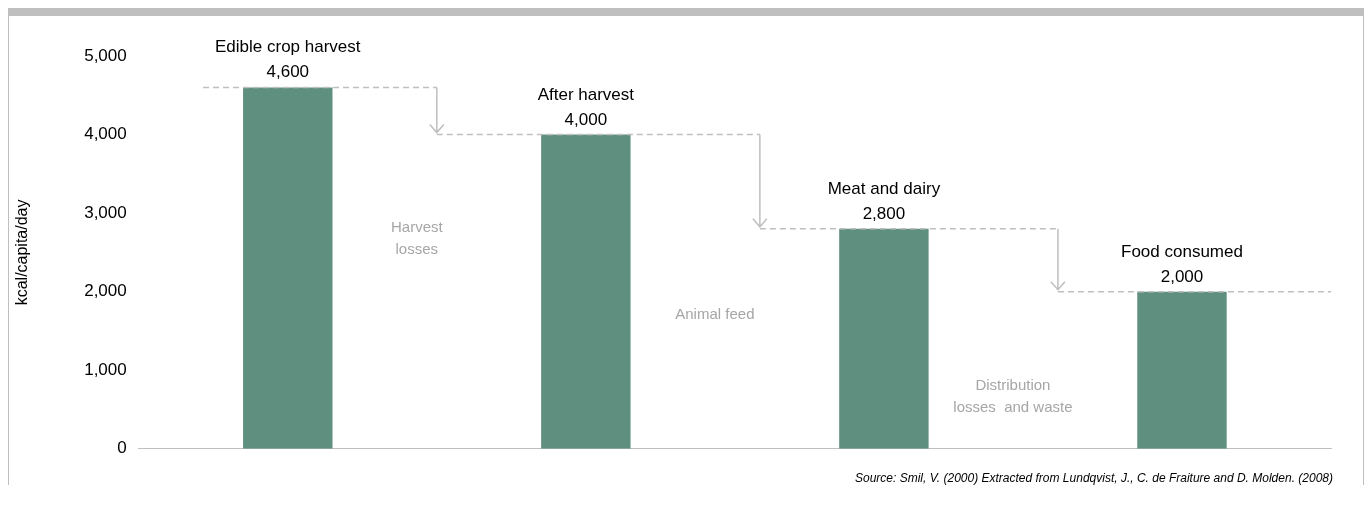 The height and width of the screenshot is (509, 1370). I want to click on y-axis-title: kcal/capita/day, so click(22, 252).